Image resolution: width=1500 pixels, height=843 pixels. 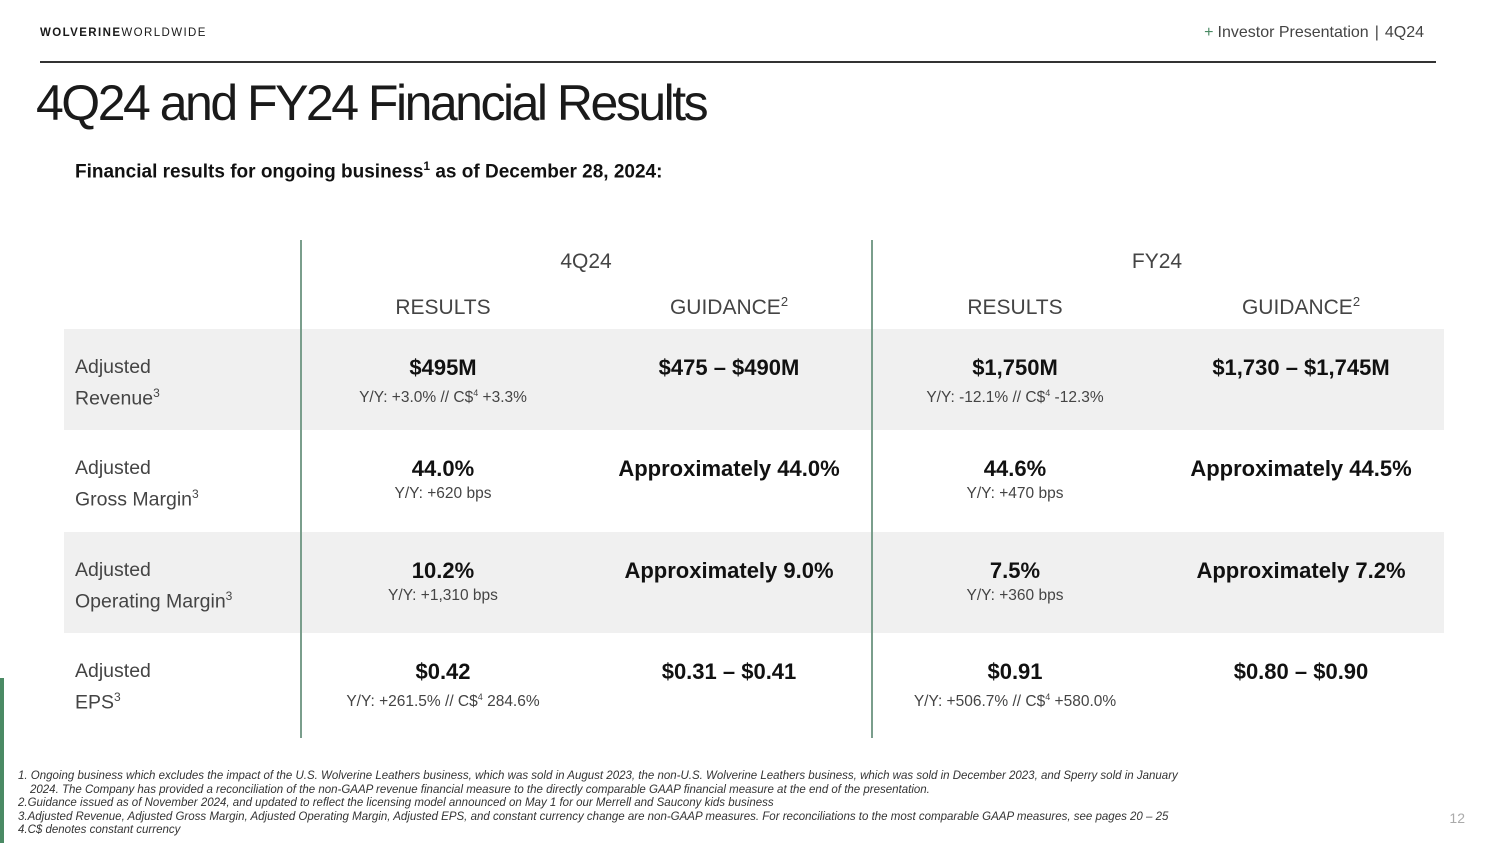 I want to click on cell-4q24-guidance: Approximately 9.0%, so click(x=729, y=571).